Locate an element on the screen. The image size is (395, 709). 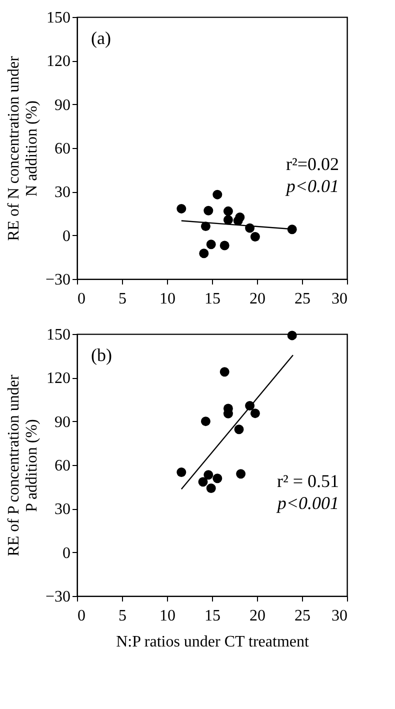
x-axis-title: N:P ratios under CT treatment is located at coordinates (213, 642).